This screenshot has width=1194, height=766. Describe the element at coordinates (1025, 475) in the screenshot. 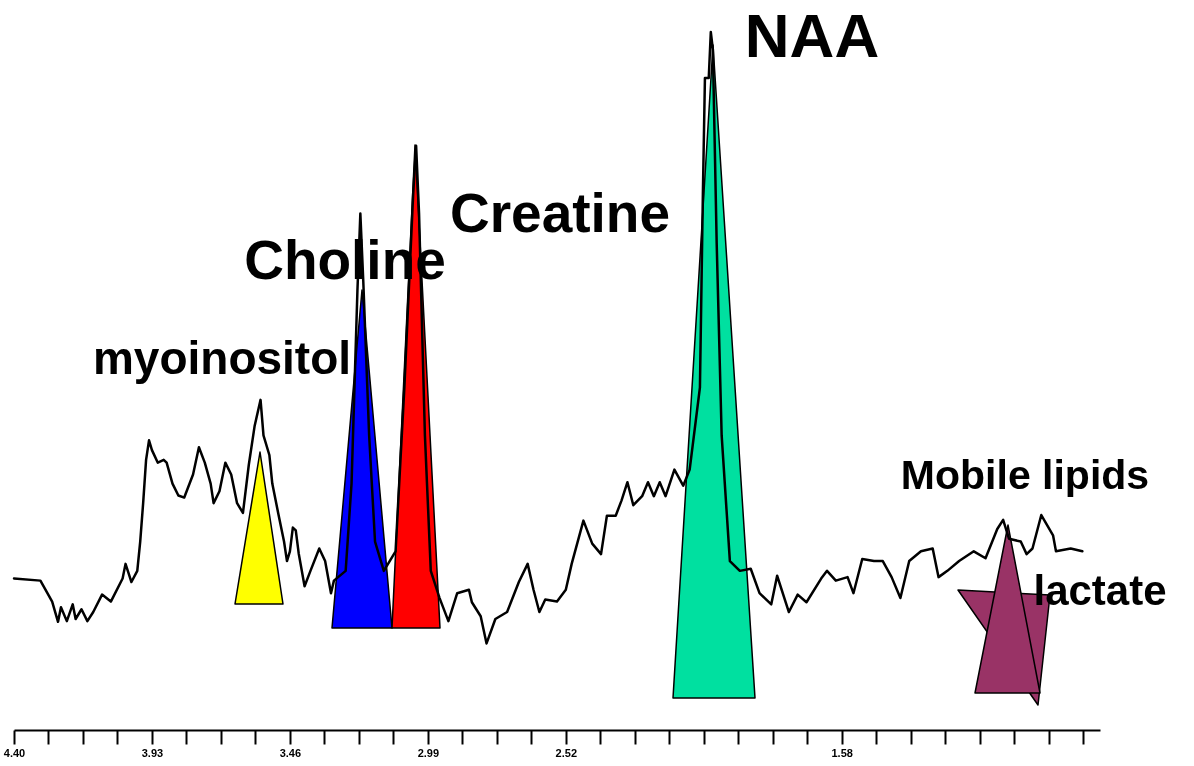

I see `annotation: Mobile lipids` at that location.